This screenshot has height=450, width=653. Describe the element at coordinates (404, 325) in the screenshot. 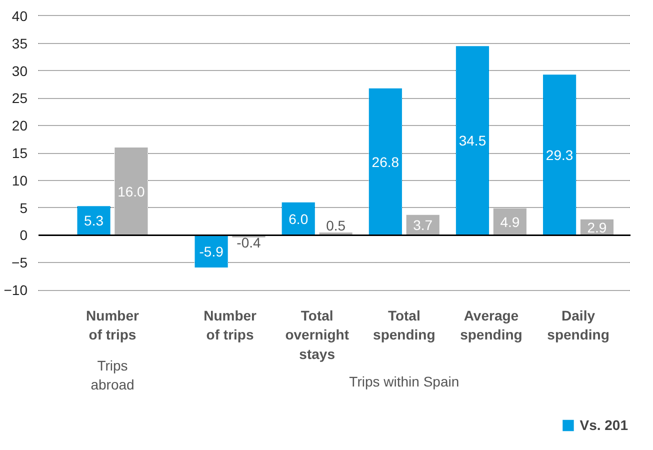

I see `x-tick-label: Total spending` at that location.